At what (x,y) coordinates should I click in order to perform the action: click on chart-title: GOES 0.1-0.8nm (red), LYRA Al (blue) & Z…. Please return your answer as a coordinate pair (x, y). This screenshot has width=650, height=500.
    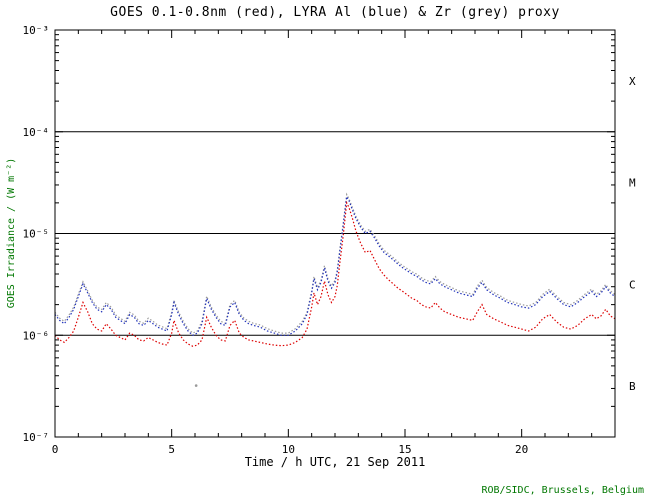
    Looking at the image, I should click on (335, 12).